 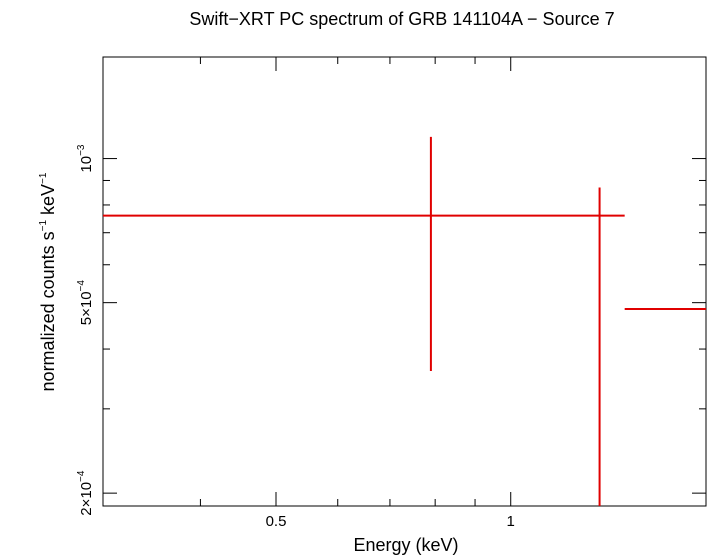 What do you see at coordinates (276, 521) in the screenshot?
I see `x-tick-label: 0.5` at bounding box center [276, 521].